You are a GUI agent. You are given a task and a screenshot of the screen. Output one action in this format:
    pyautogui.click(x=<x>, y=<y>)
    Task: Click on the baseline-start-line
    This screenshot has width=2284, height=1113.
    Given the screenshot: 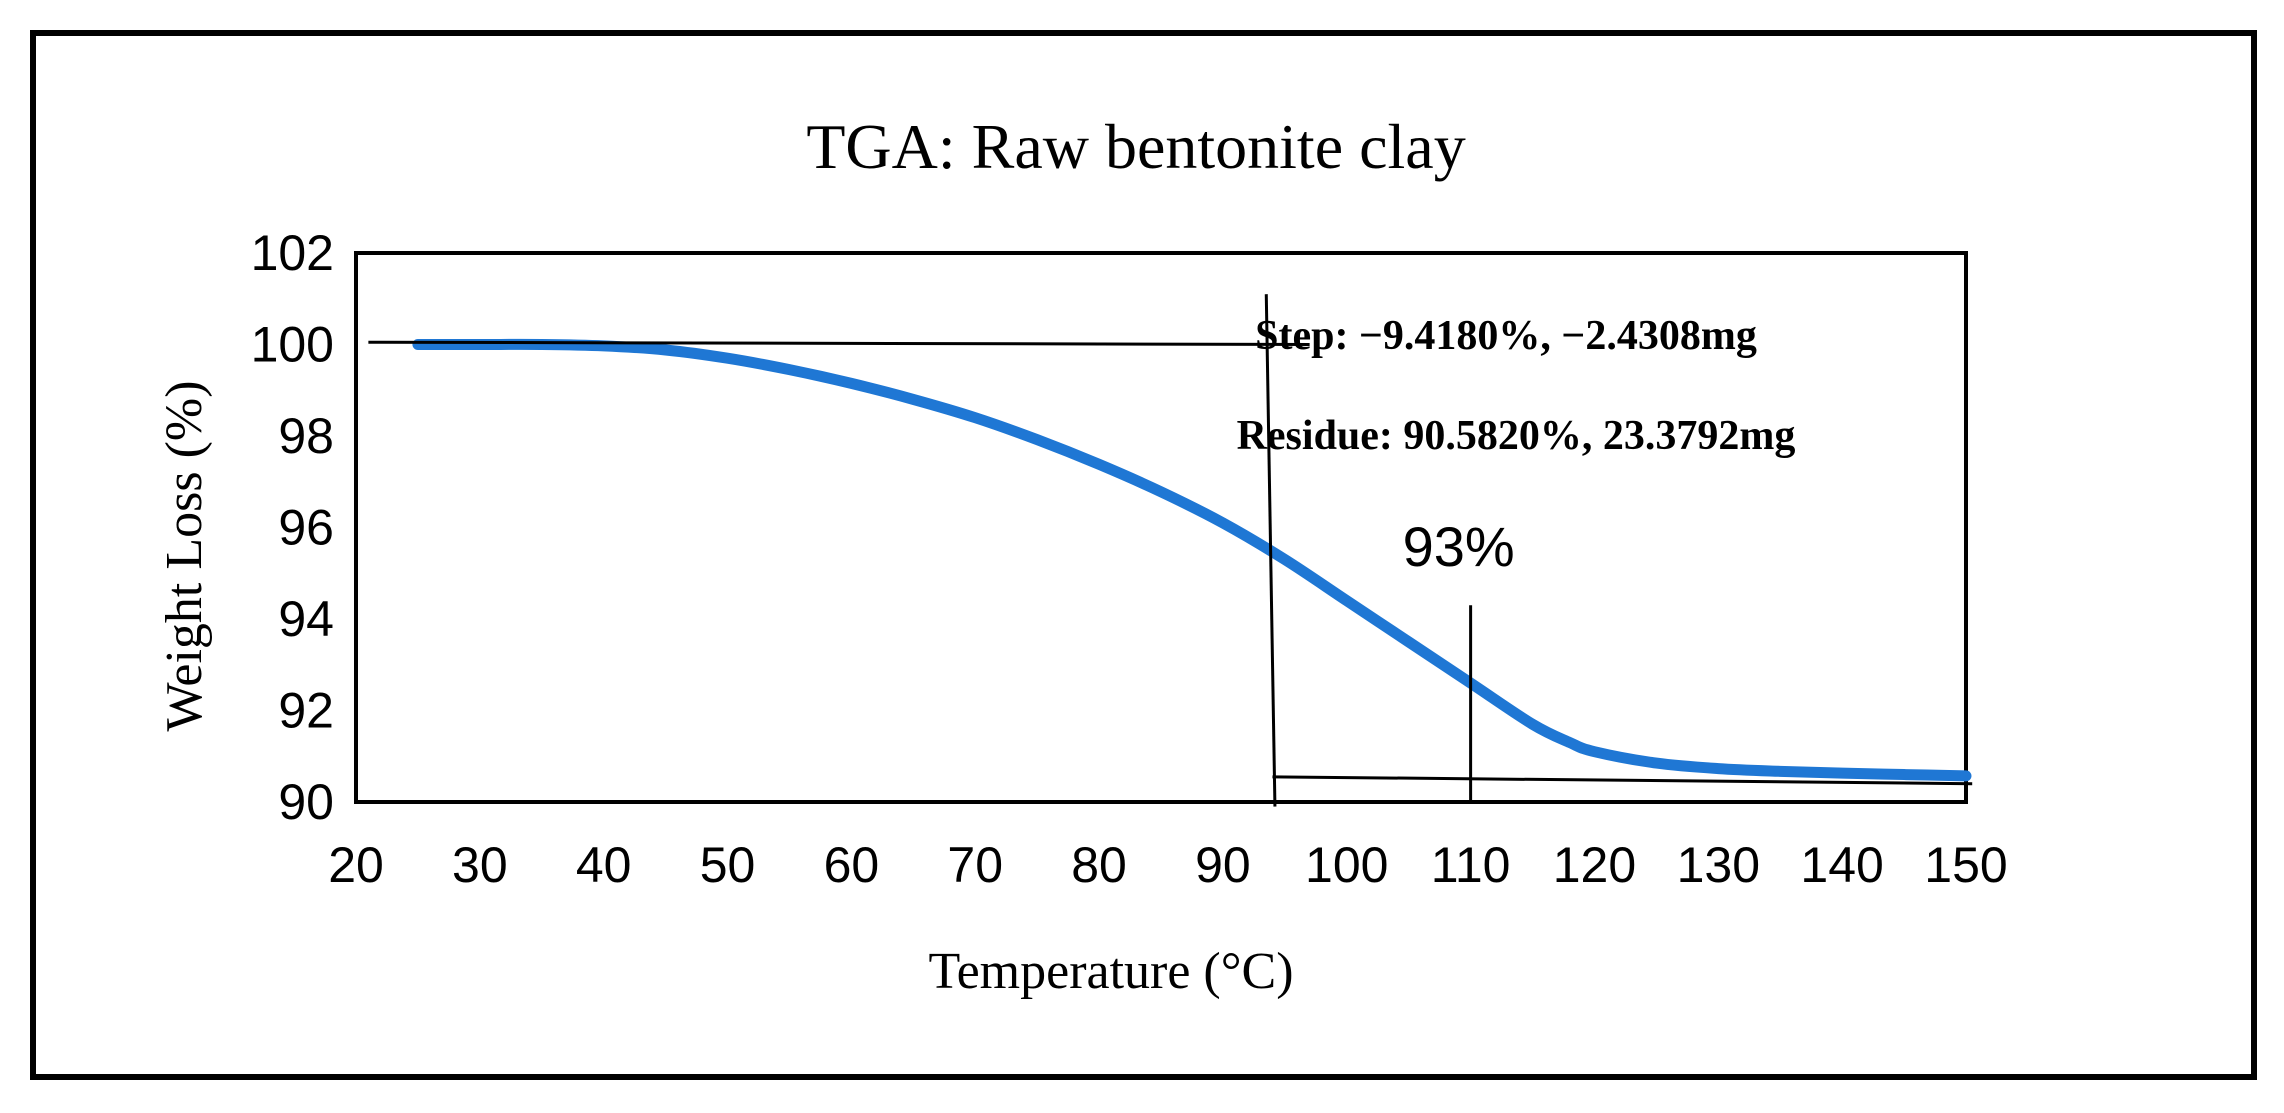 What is the action you would take?
    pyautogui.click(x=839, y=343)
    